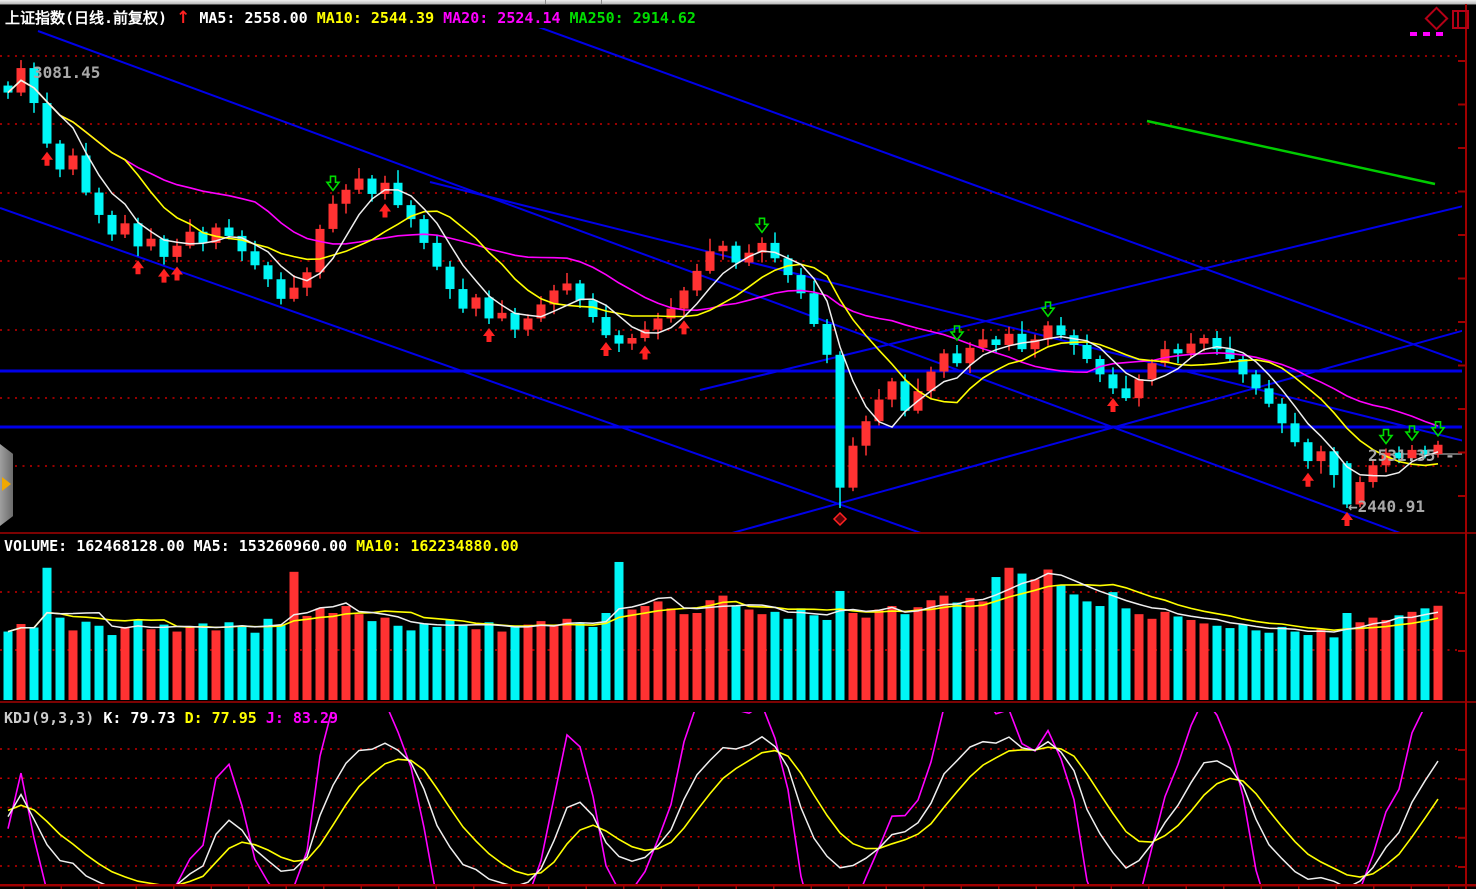 Image resolution: width=1476 pixels, height=889 pixels. I want to click on diamond-mark-icon, so click(1436, 18).